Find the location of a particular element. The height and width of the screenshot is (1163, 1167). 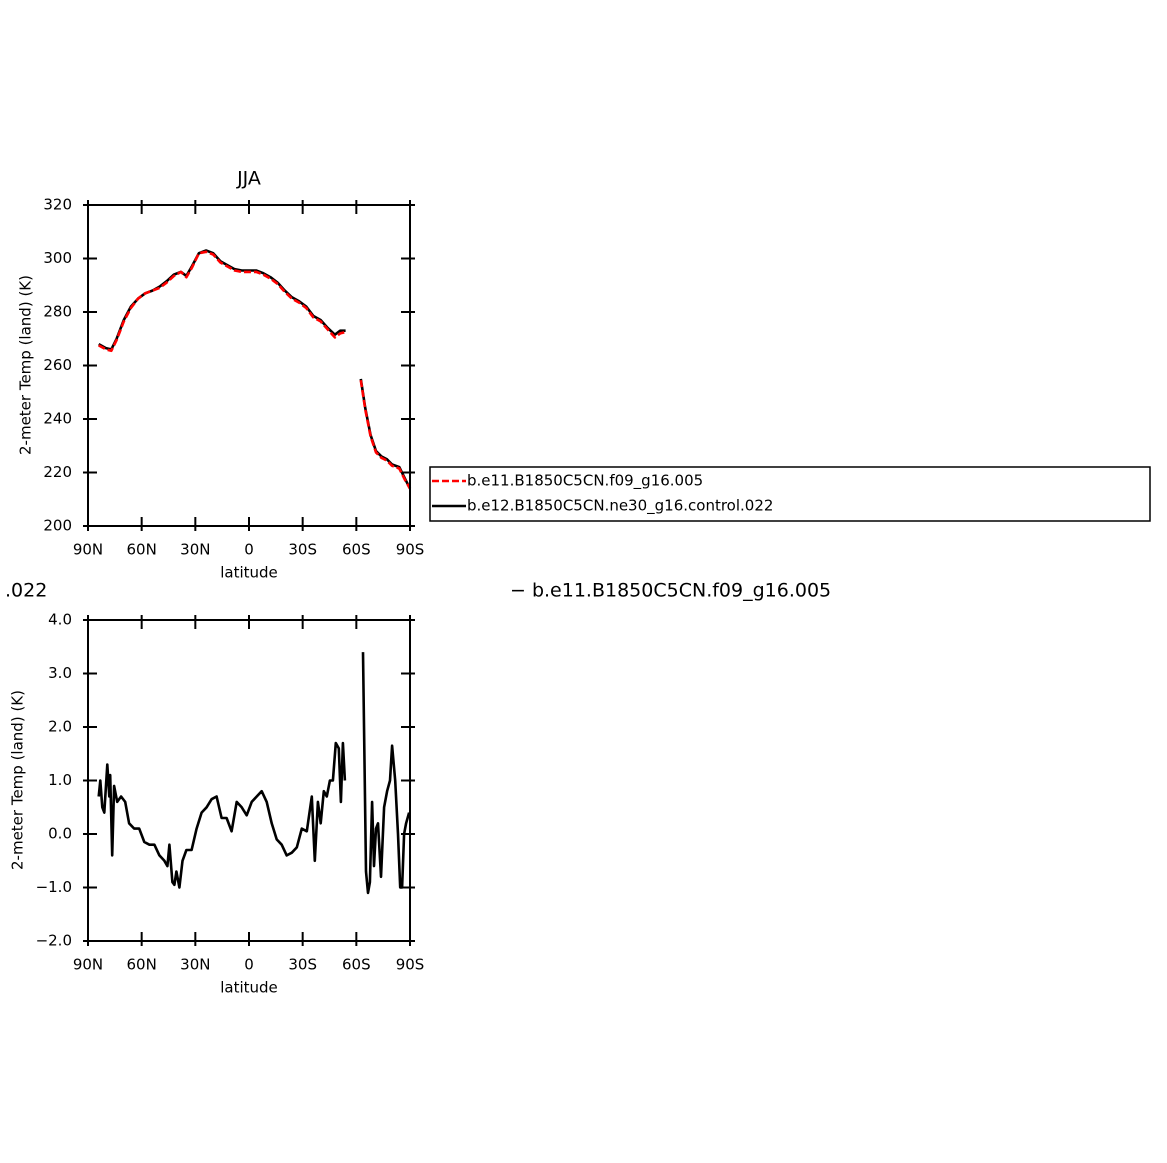

y-tick-label: 280 is located at coordinates (57, 312).